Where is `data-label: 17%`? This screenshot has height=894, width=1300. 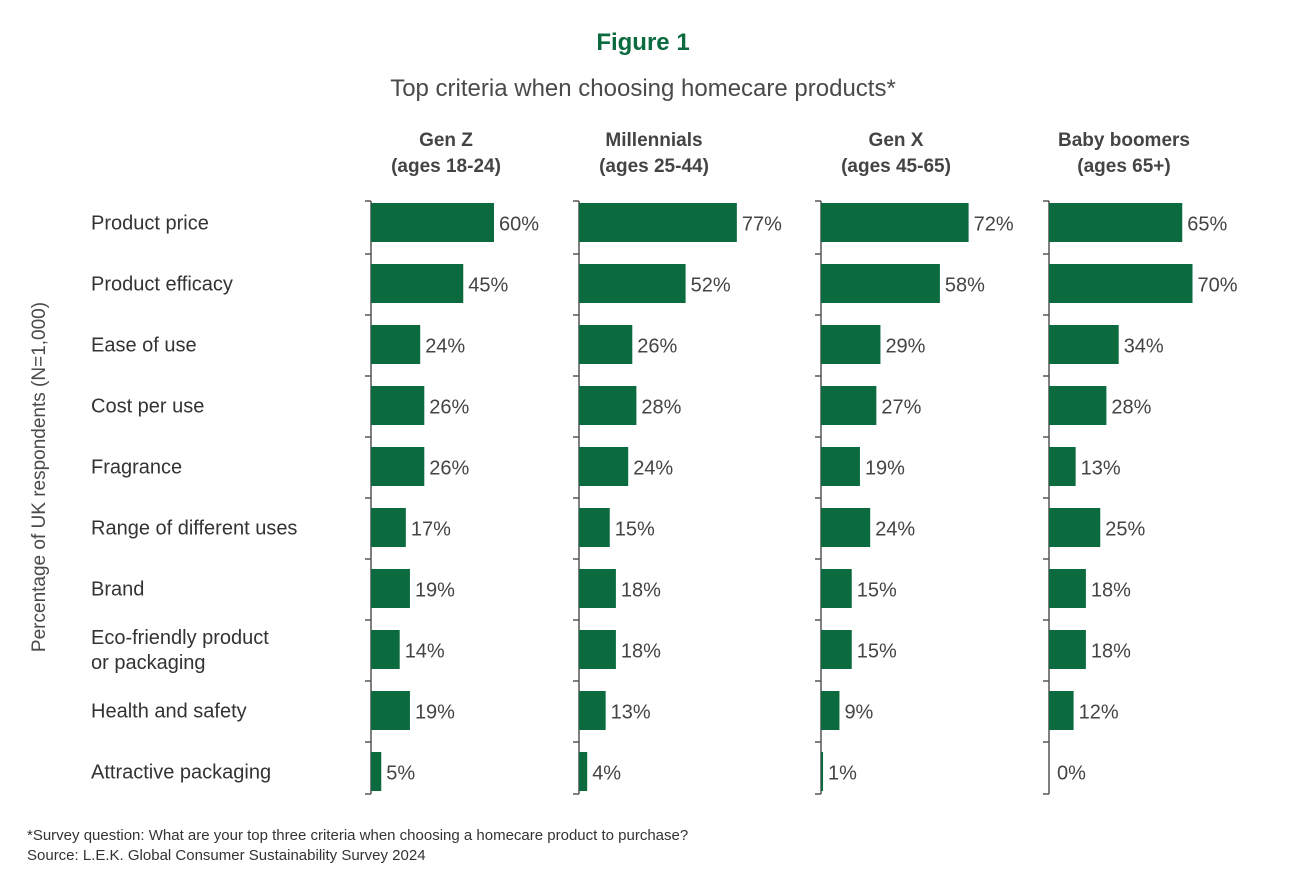
data-label: 17% is located at coordinates (431, 530).